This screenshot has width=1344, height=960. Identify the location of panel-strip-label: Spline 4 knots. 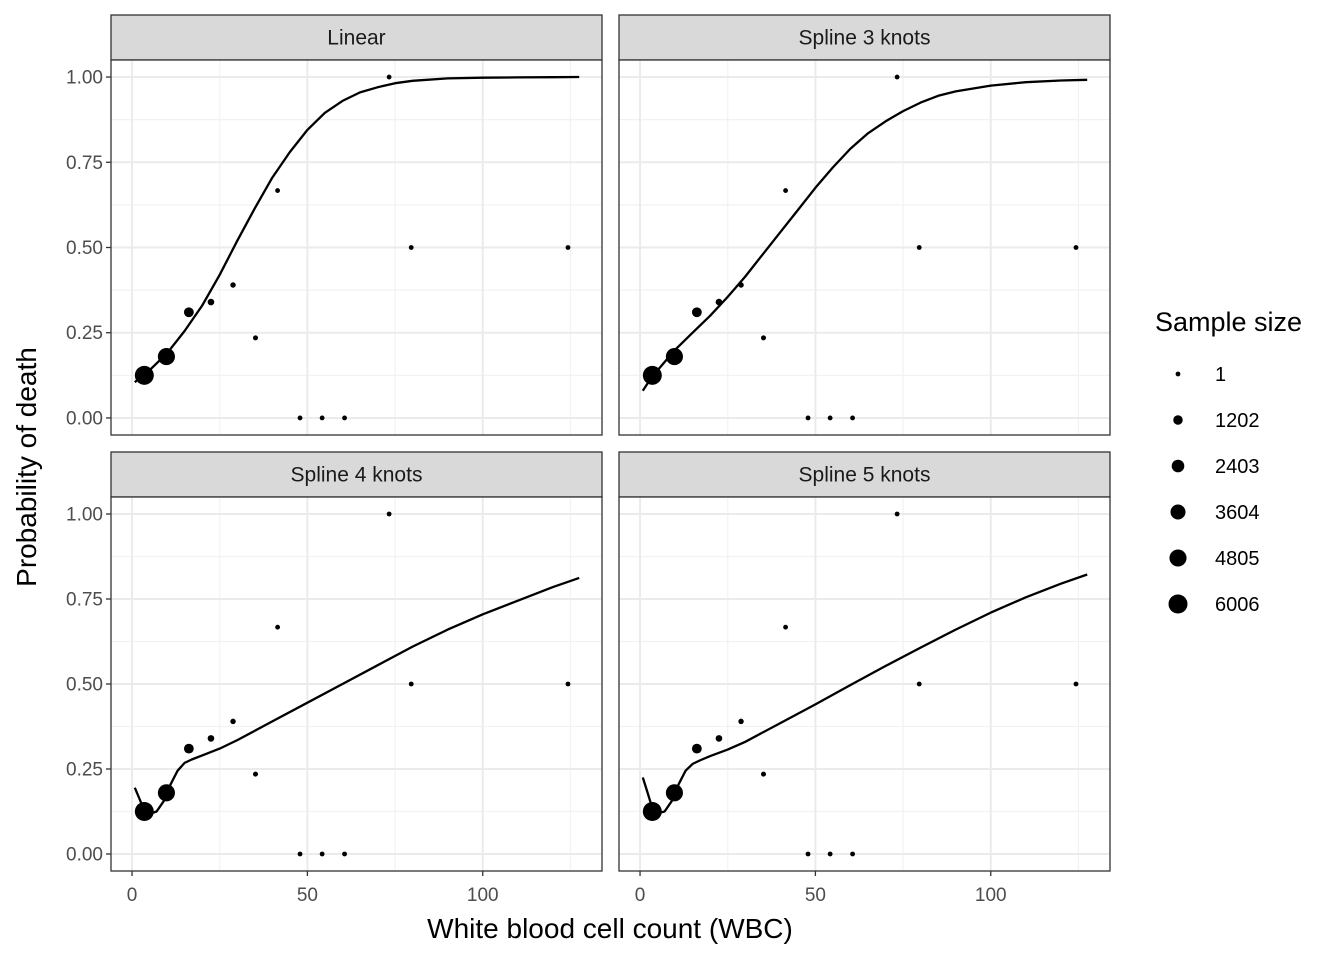
(357, 475).